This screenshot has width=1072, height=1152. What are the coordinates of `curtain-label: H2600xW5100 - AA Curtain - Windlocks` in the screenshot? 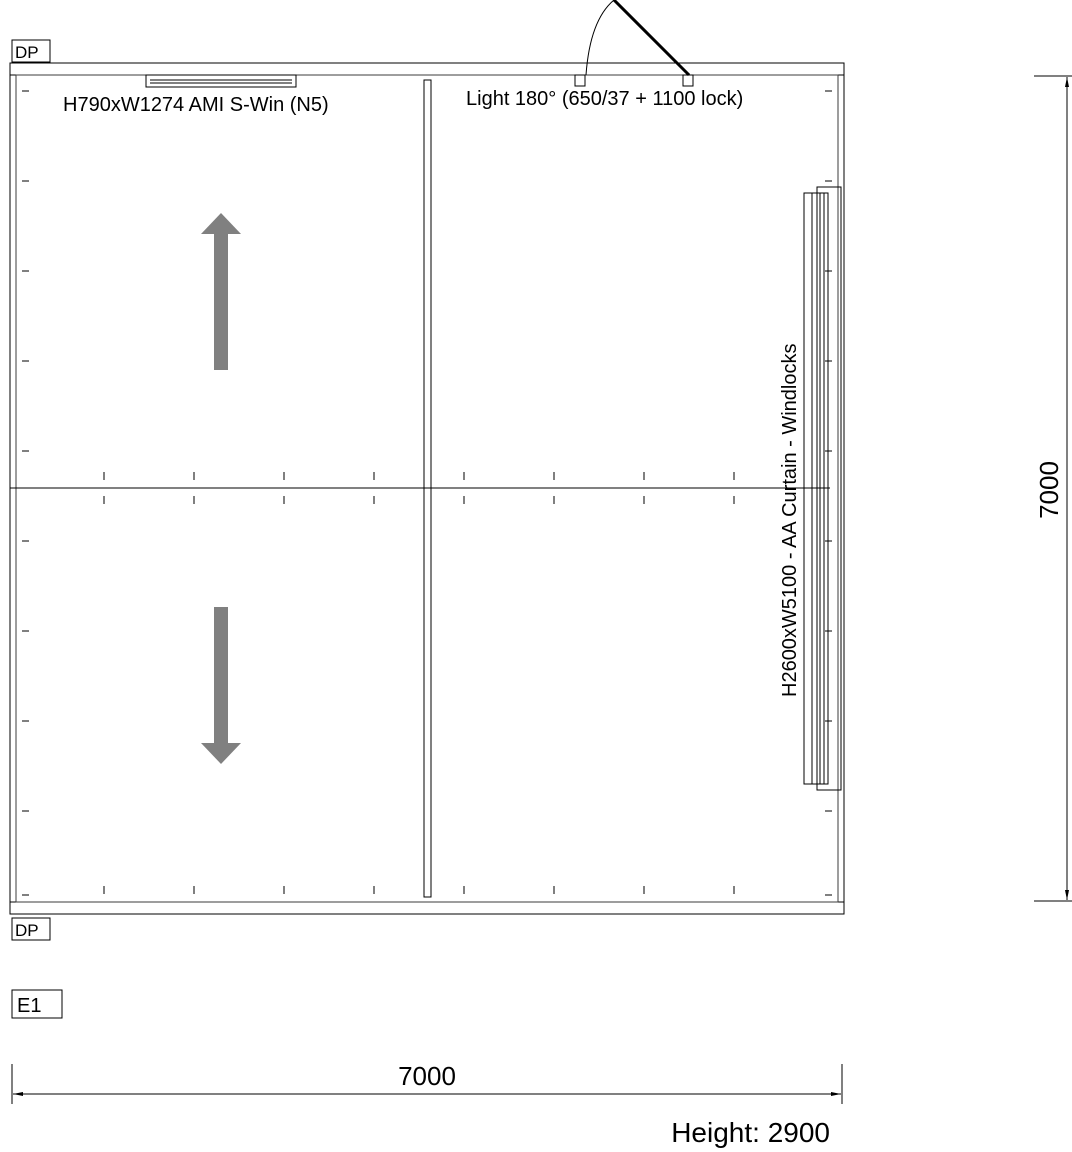 It's located at (790, 521).